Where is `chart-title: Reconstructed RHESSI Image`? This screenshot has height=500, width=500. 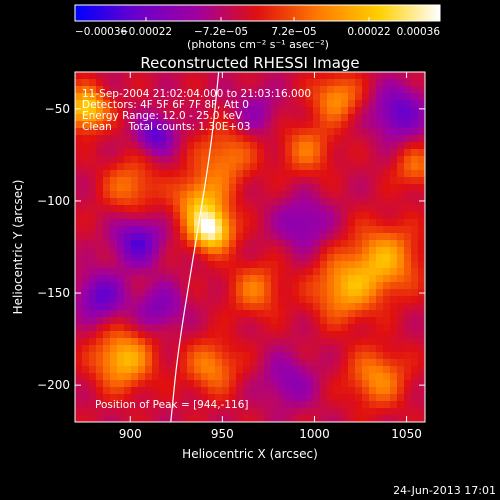 chart-title: Reconstructed RHESSI Image is located at coordinates (249, 63).